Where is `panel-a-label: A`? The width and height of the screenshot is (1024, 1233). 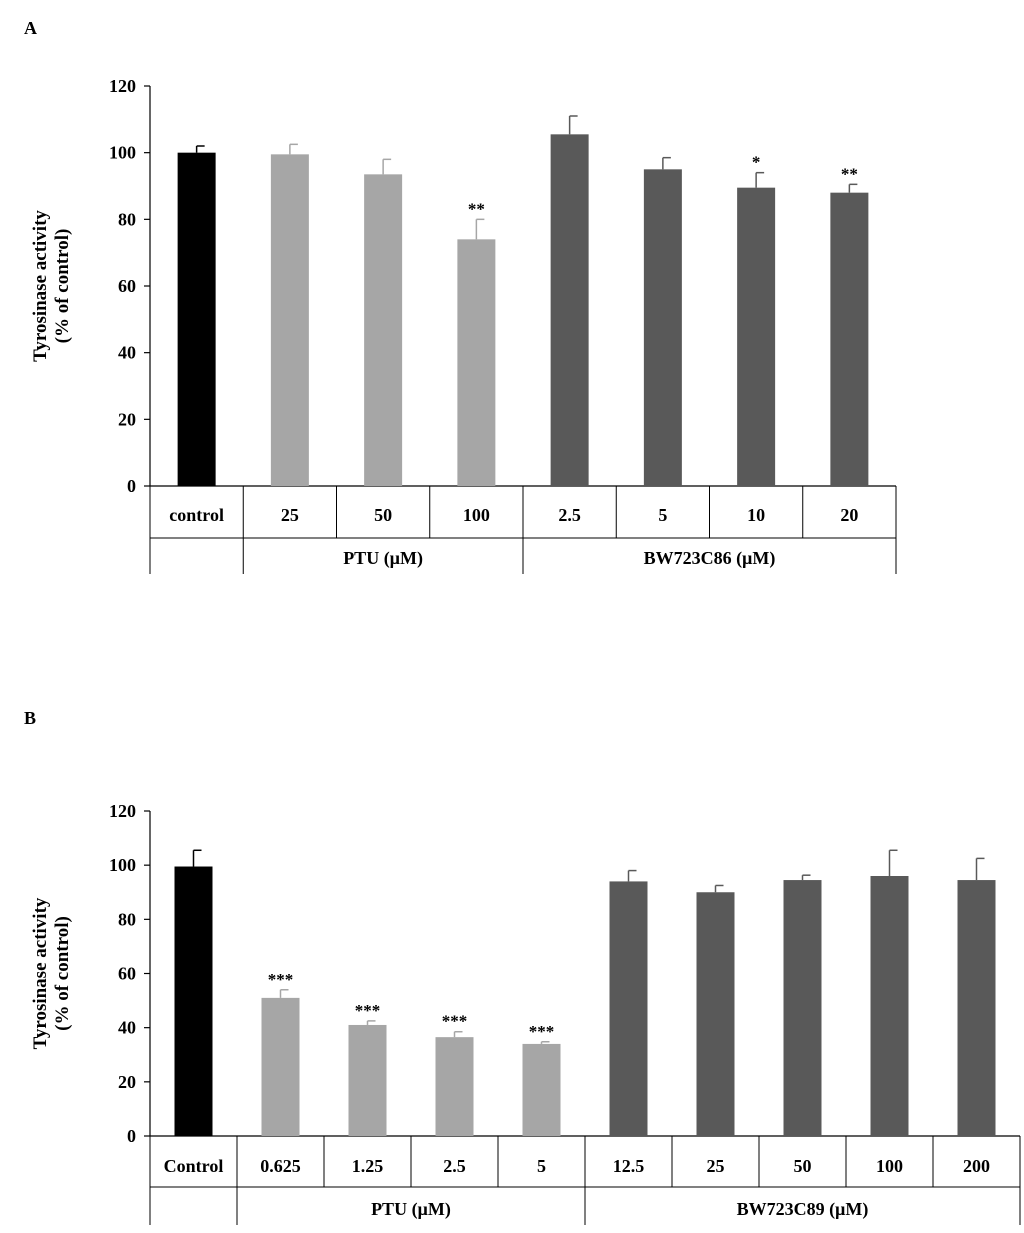
panel-a-label: A is located at coordinates (30, 28).